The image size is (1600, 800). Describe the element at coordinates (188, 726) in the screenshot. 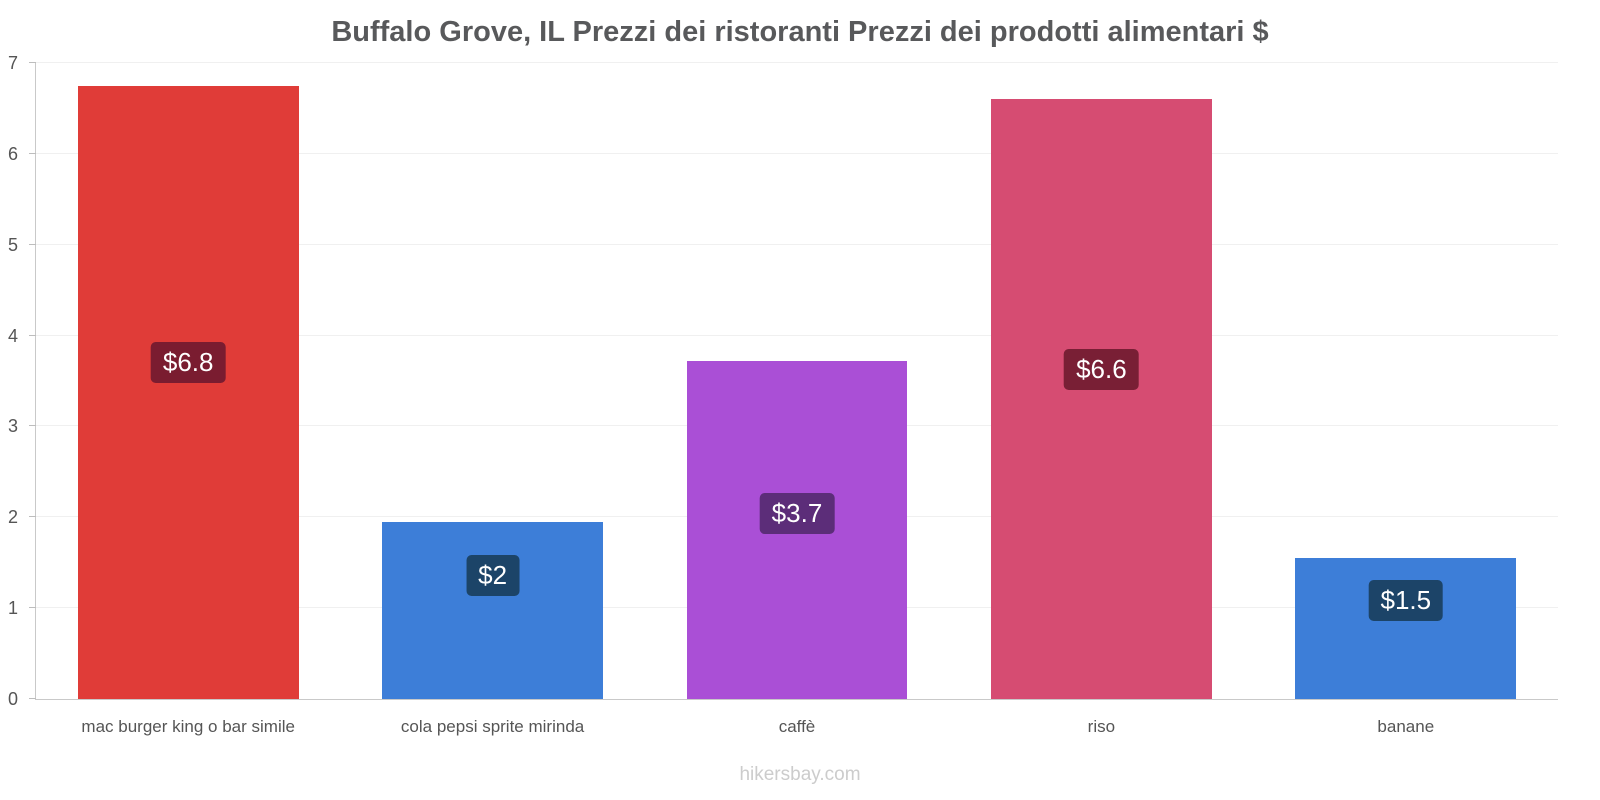

I see `x-axis-label: mac burger king o bar simile` at that location.